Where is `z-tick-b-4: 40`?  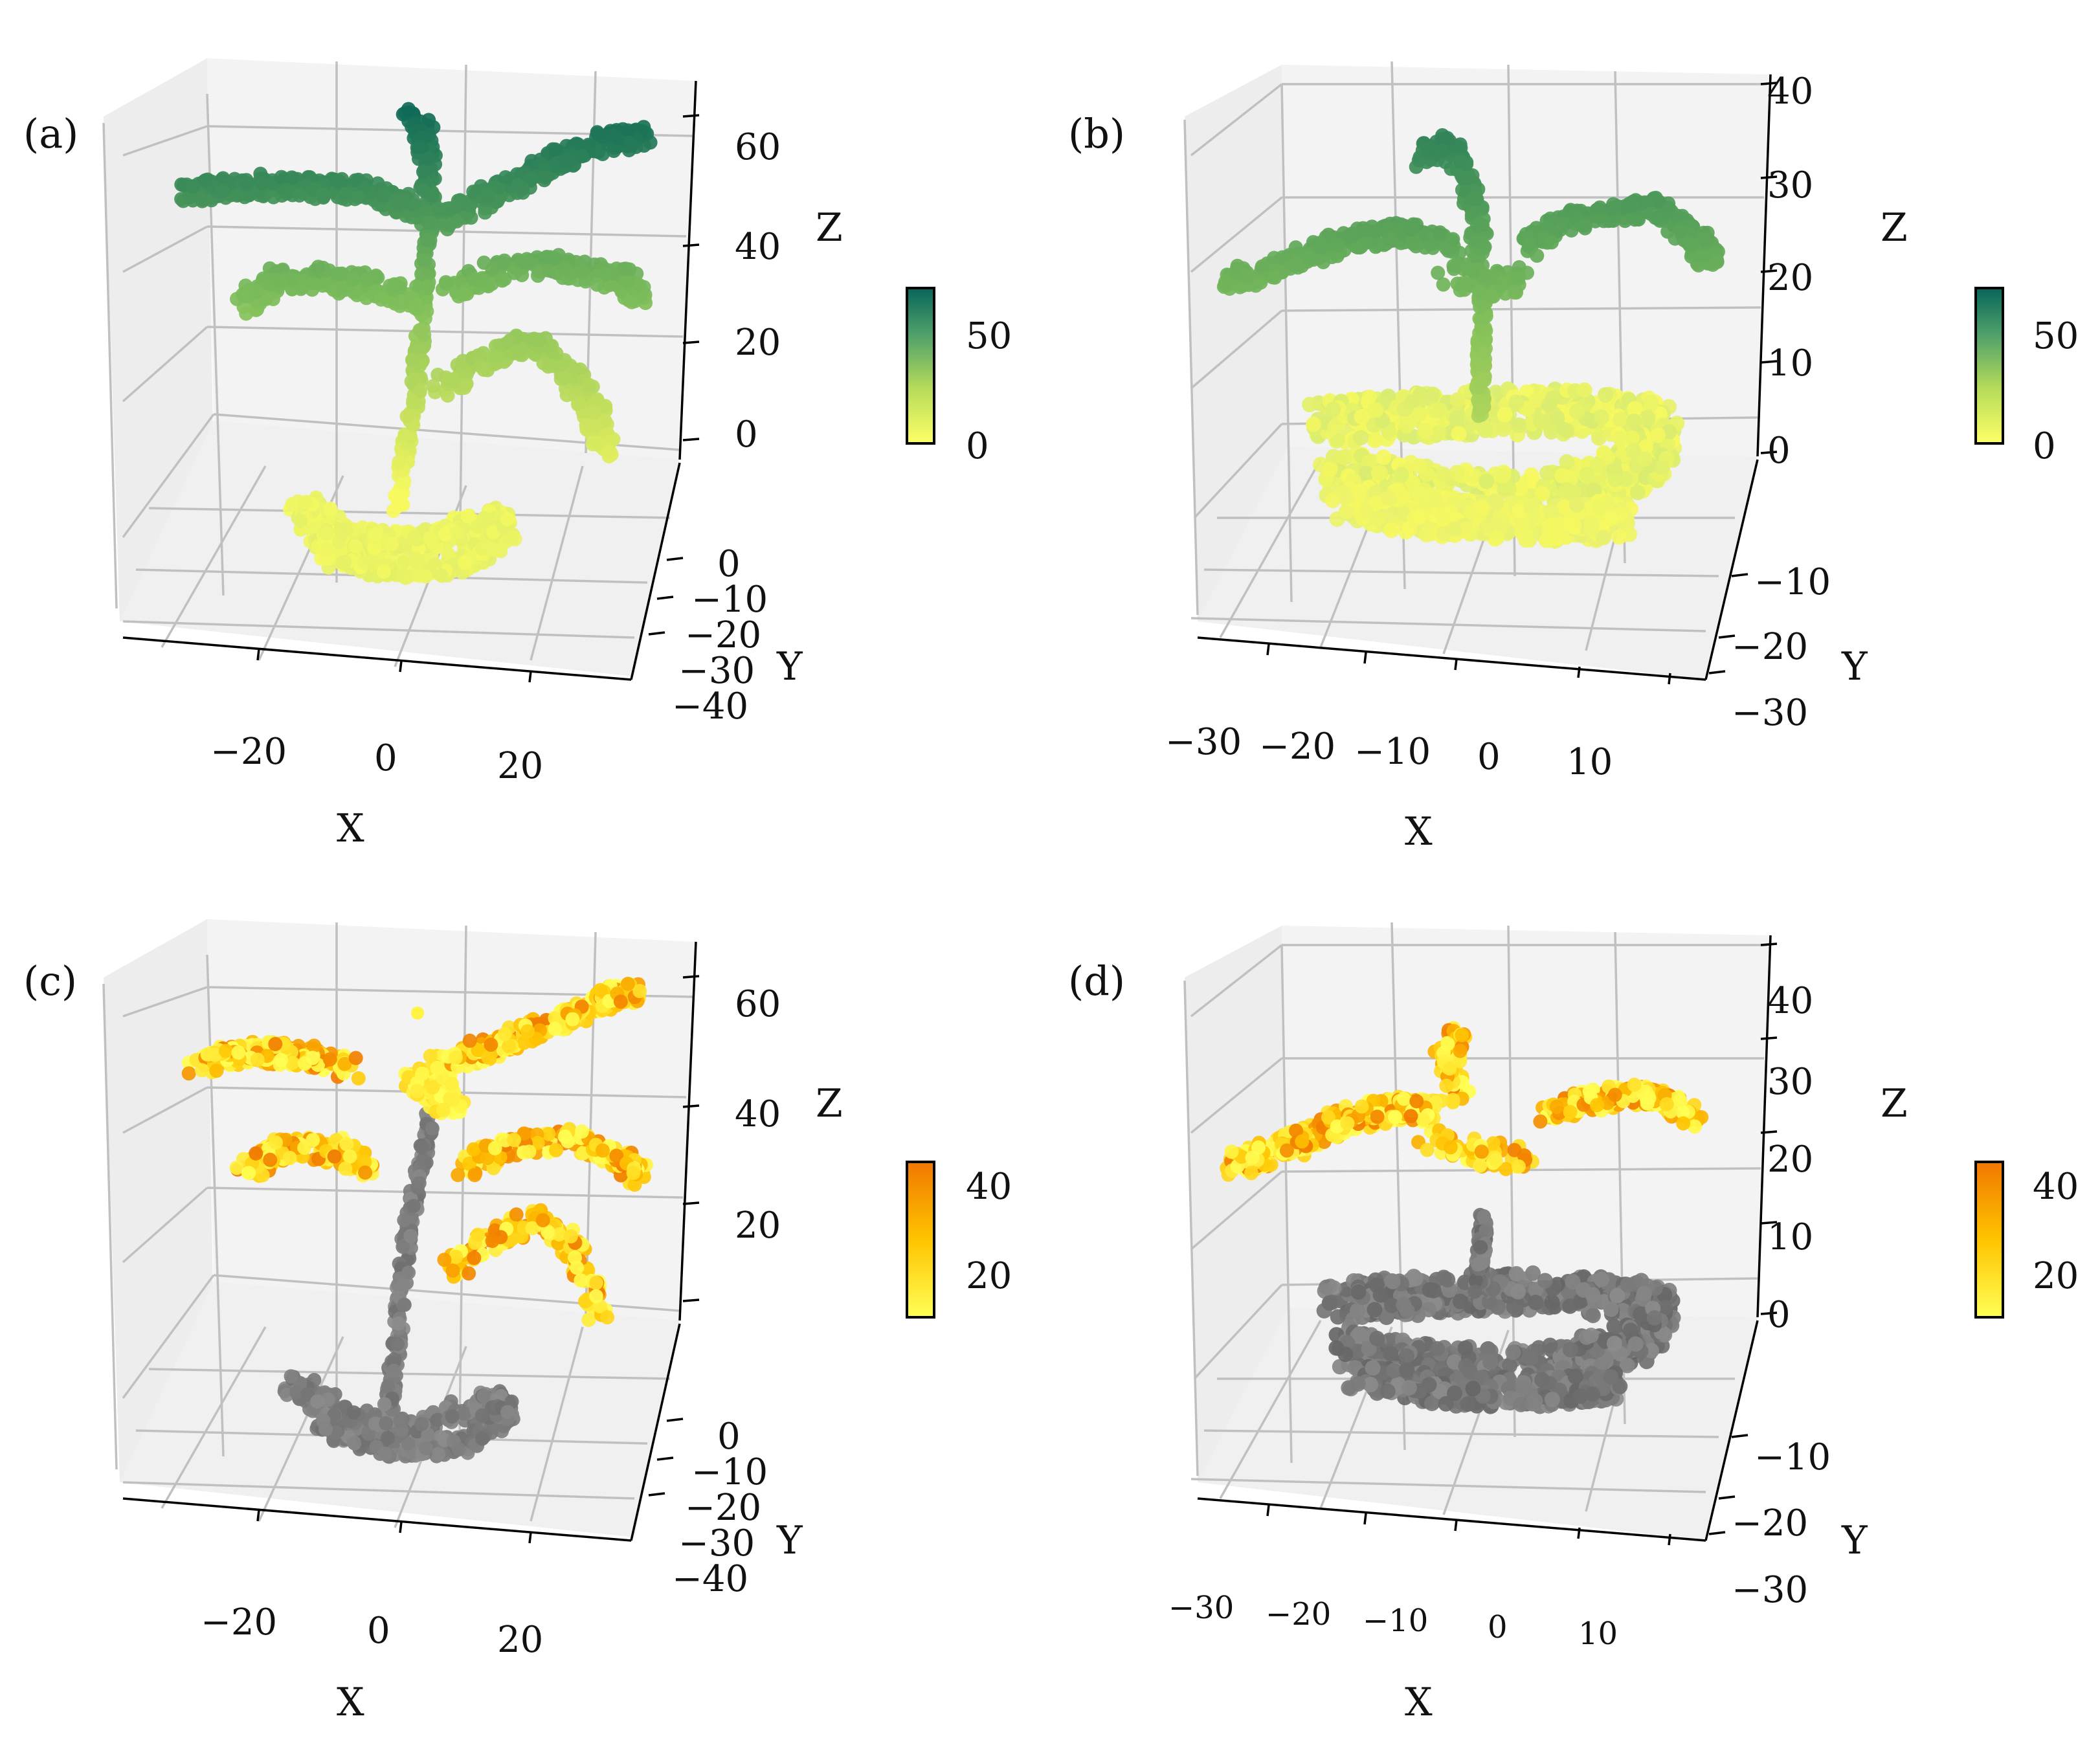 z-tick-b-4: 40 is located at coordinates (1790, 92).